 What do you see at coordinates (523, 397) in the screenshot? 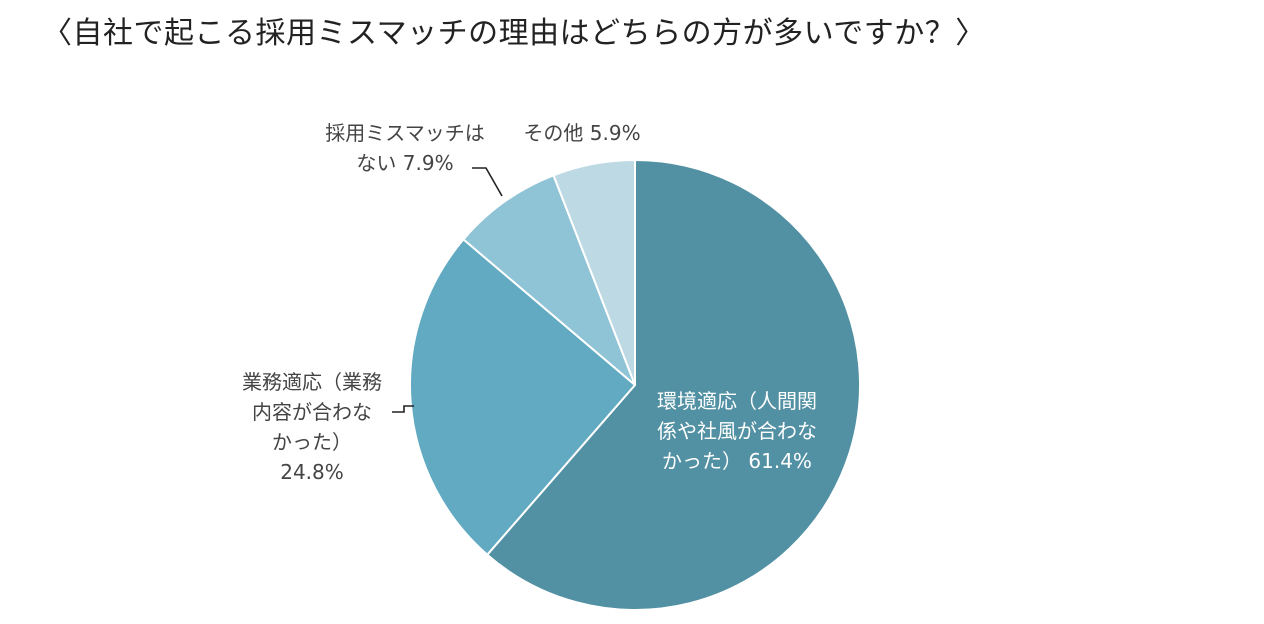
I see `slice-job-fit` at bounding box center [523, 397].